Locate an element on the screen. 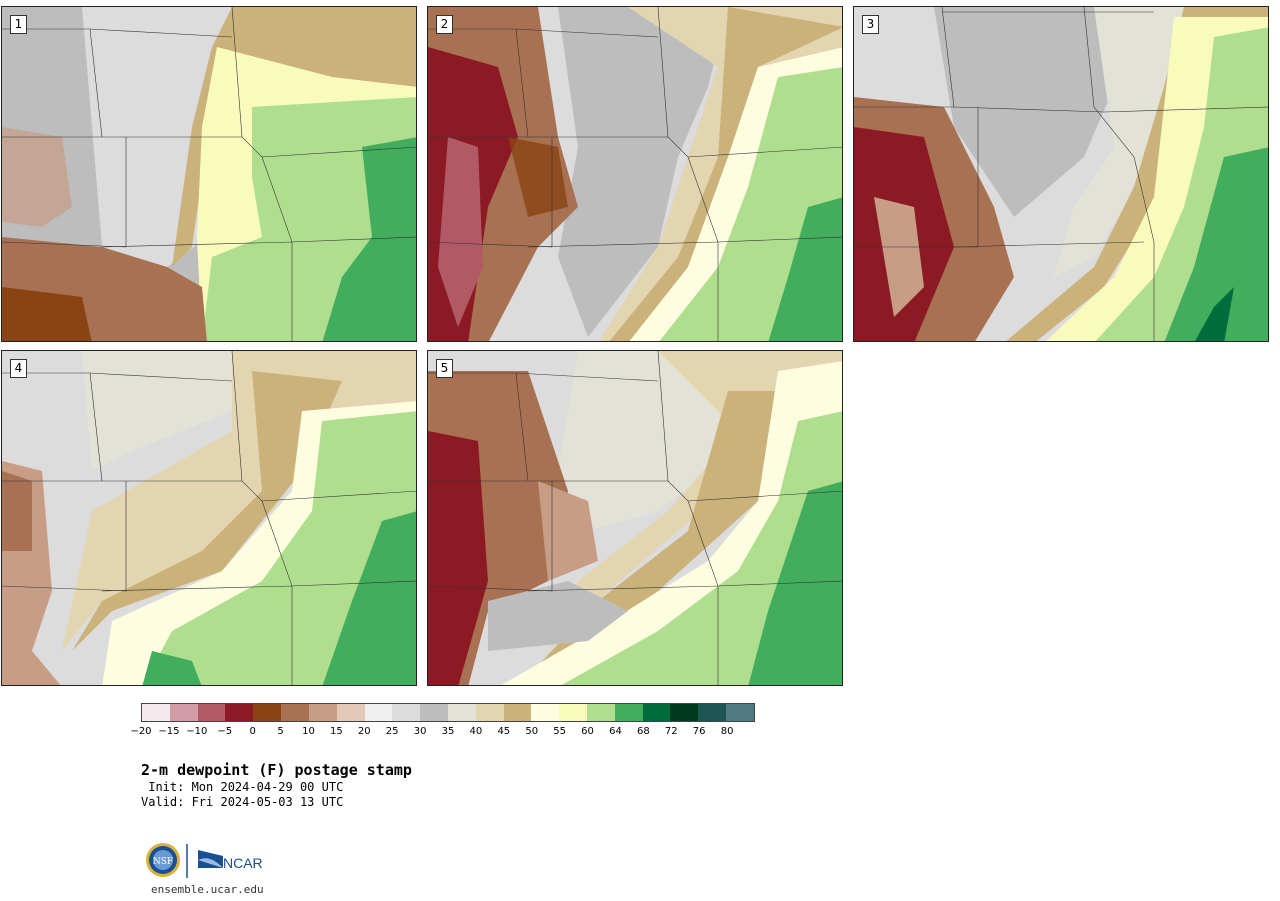 The height and width of the screenshot is (901, 1280). colorbar-tick-label: 76 is located at coordinates (699, 731).